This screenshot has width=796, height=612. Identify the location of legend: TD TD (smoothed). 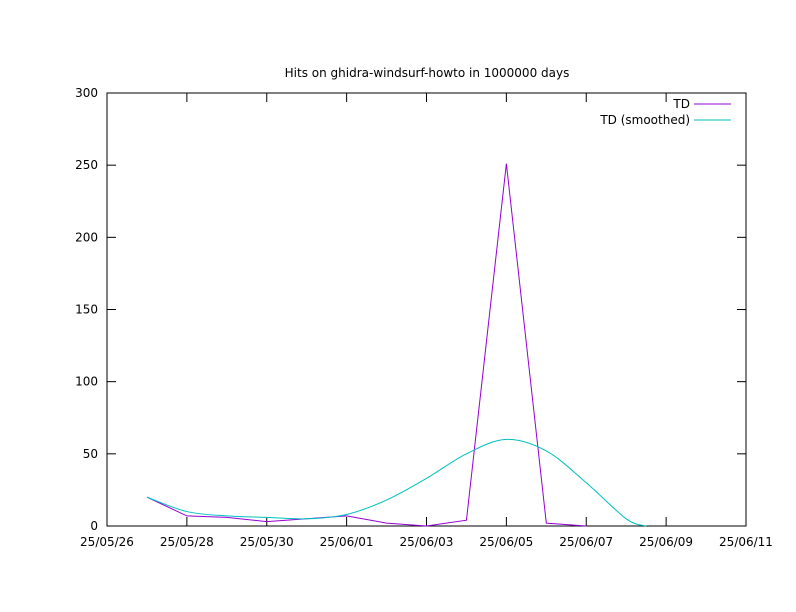
(665, 112).